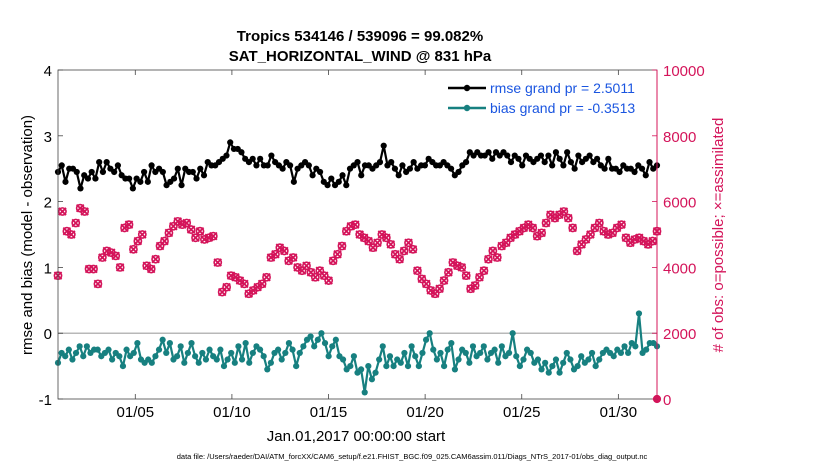 The width and height of the screenshot is (830, 470). Describe the element at coordinates (27, 235) in the screenshot. I see `y-axis-label-left: rmse and bias (model - observation)` at that location.